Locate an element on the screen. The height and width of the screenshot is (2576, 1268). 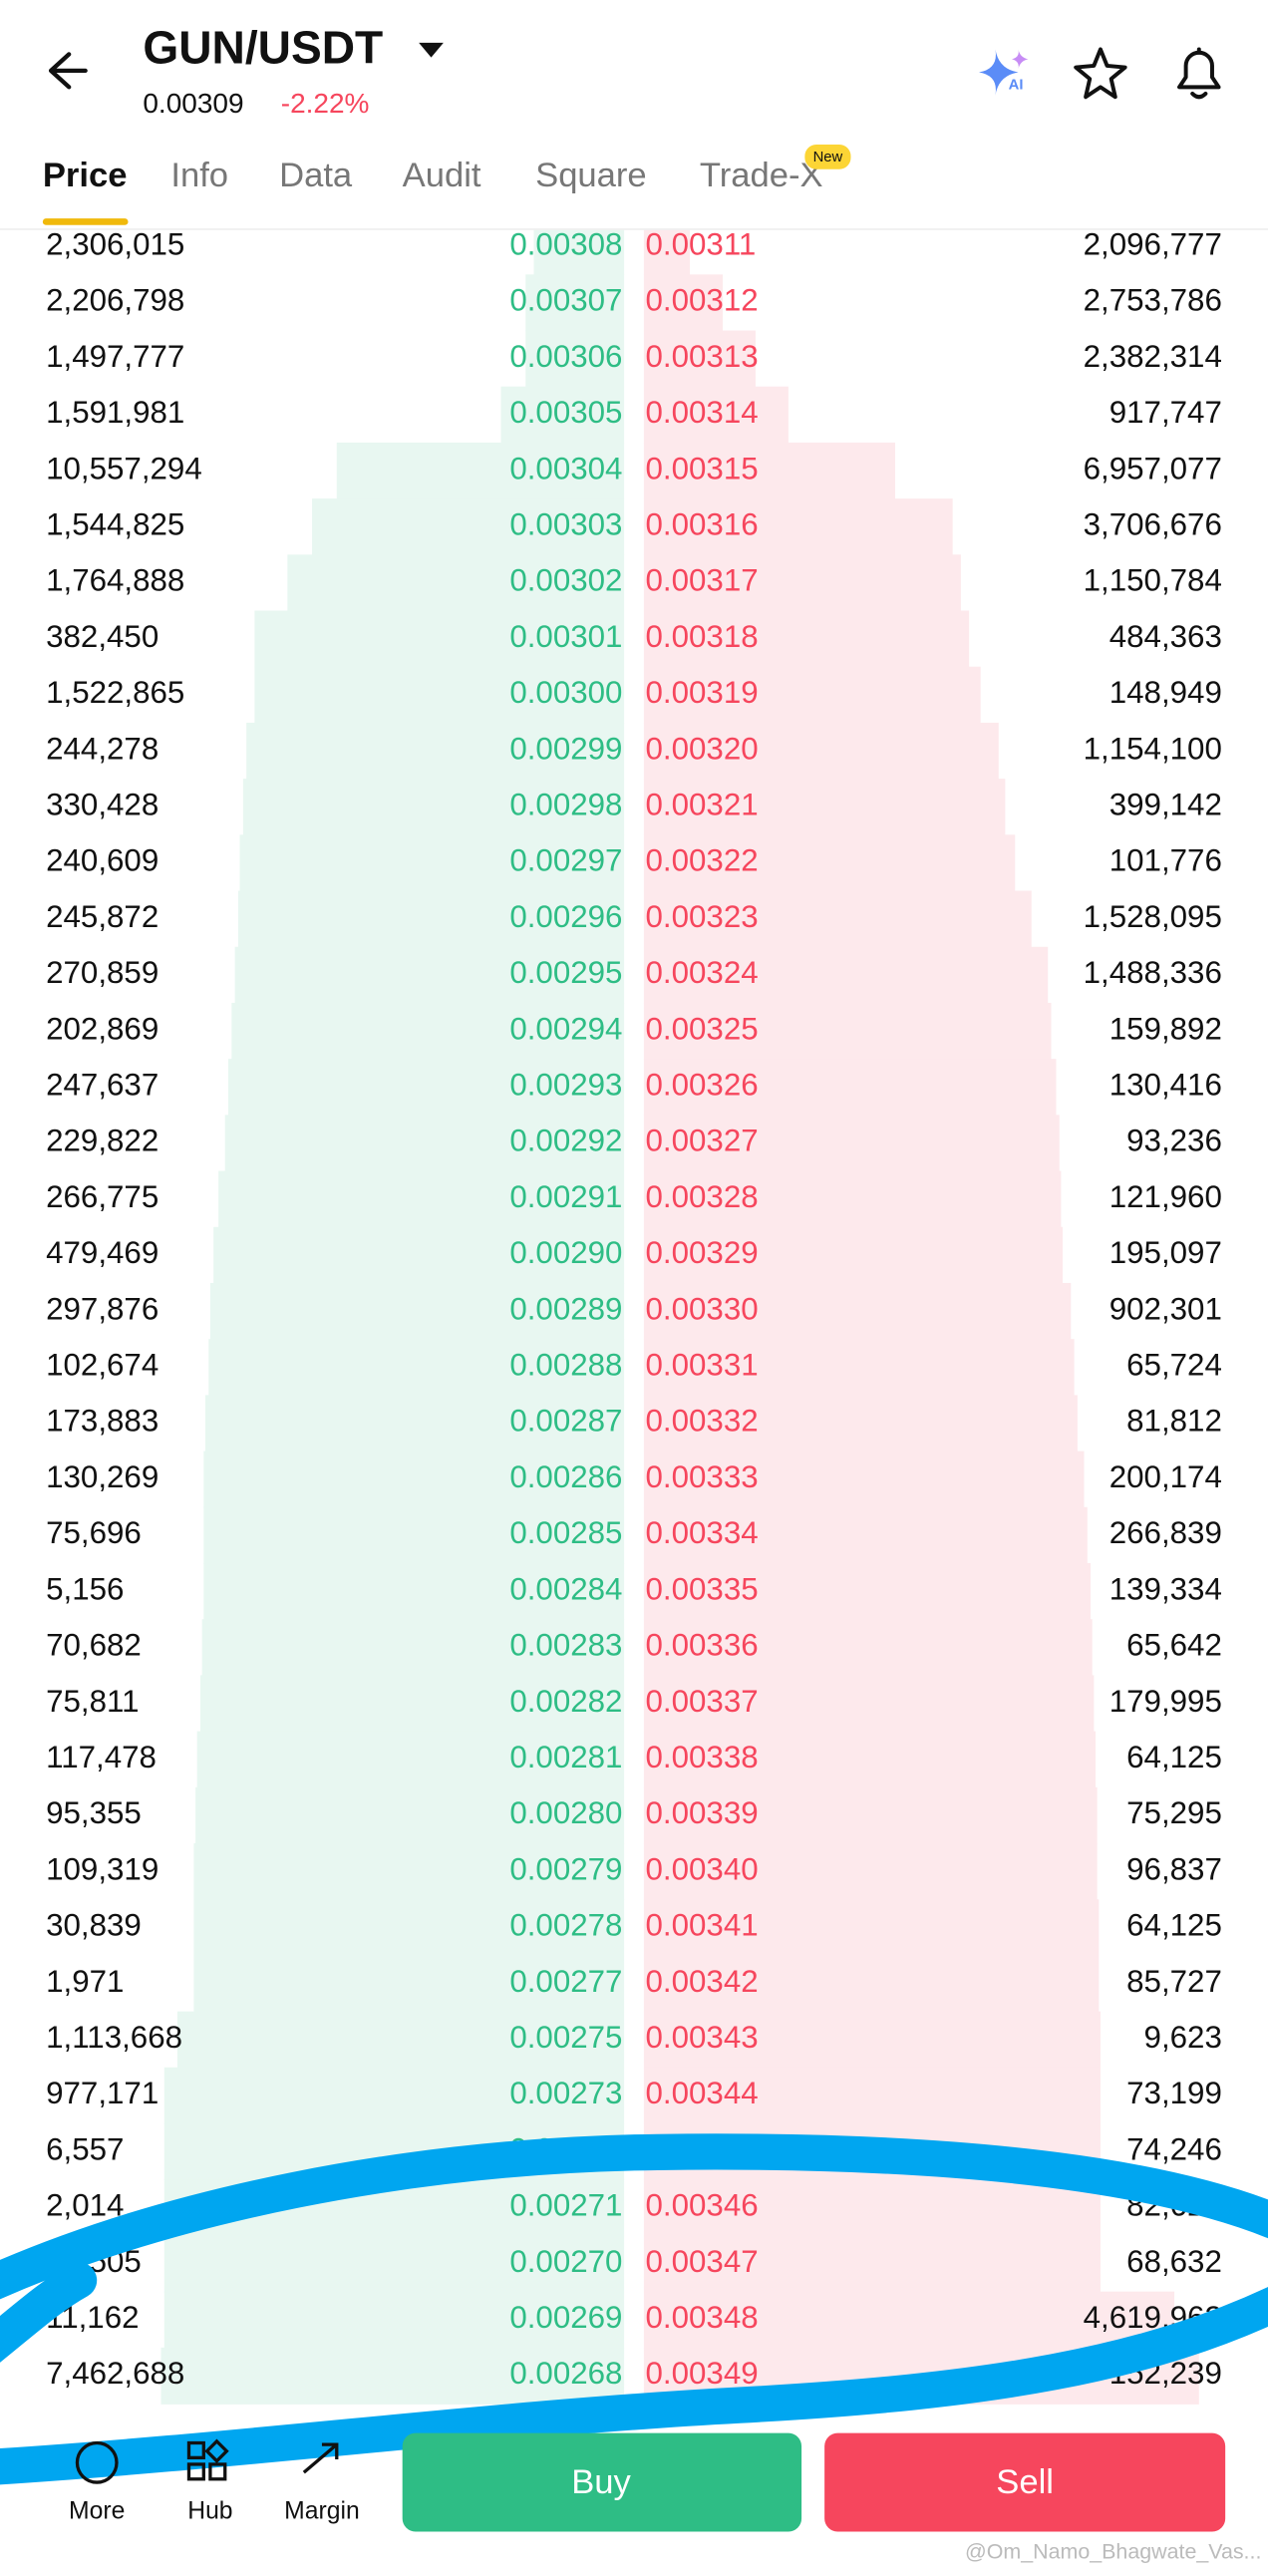
bid-price: 0.00279 is located at coordinates (565, 1868).